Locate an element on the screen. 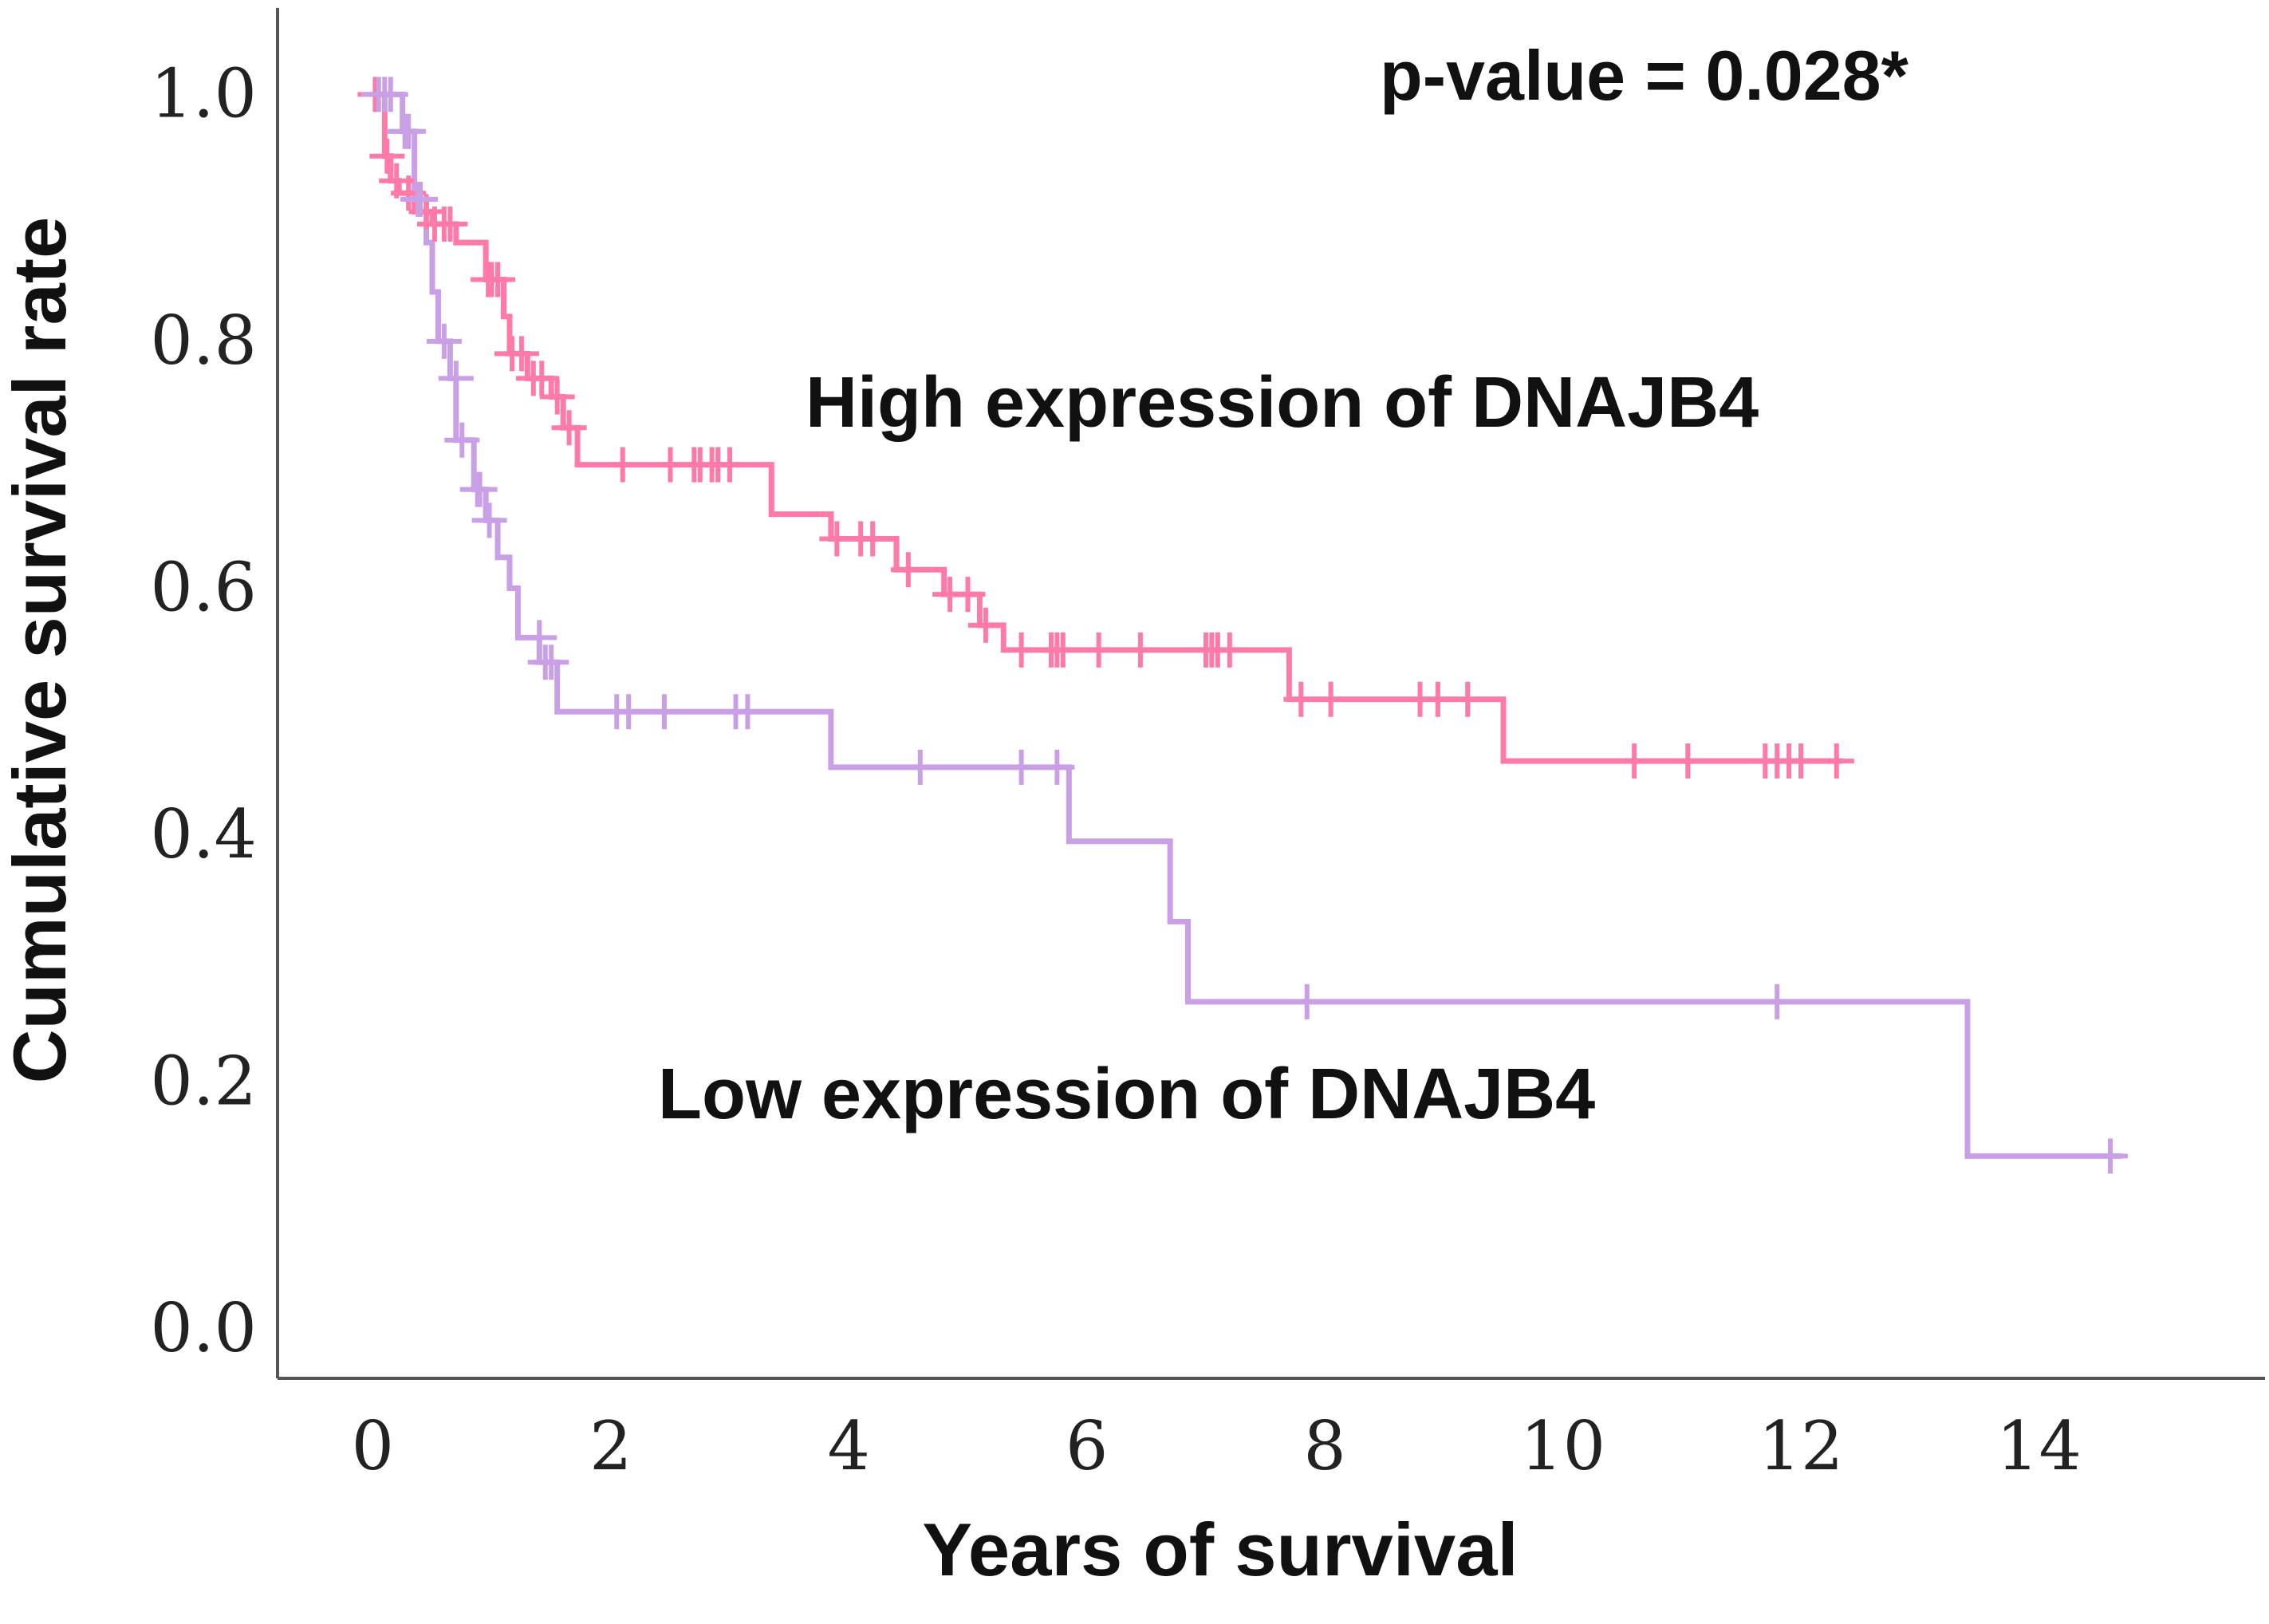  p-value-annotation: p-value = 0.028* is located at coordinates (1644, 76).